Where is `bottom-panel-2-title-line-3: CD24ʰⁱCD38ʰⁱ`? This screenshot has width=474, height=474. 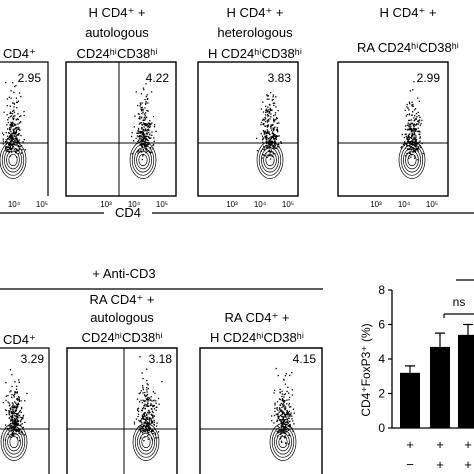
bottom-panel-2-title-line-3: CD24ʰⁱCD38ʰⁱ is located at coordinates (121, 337).